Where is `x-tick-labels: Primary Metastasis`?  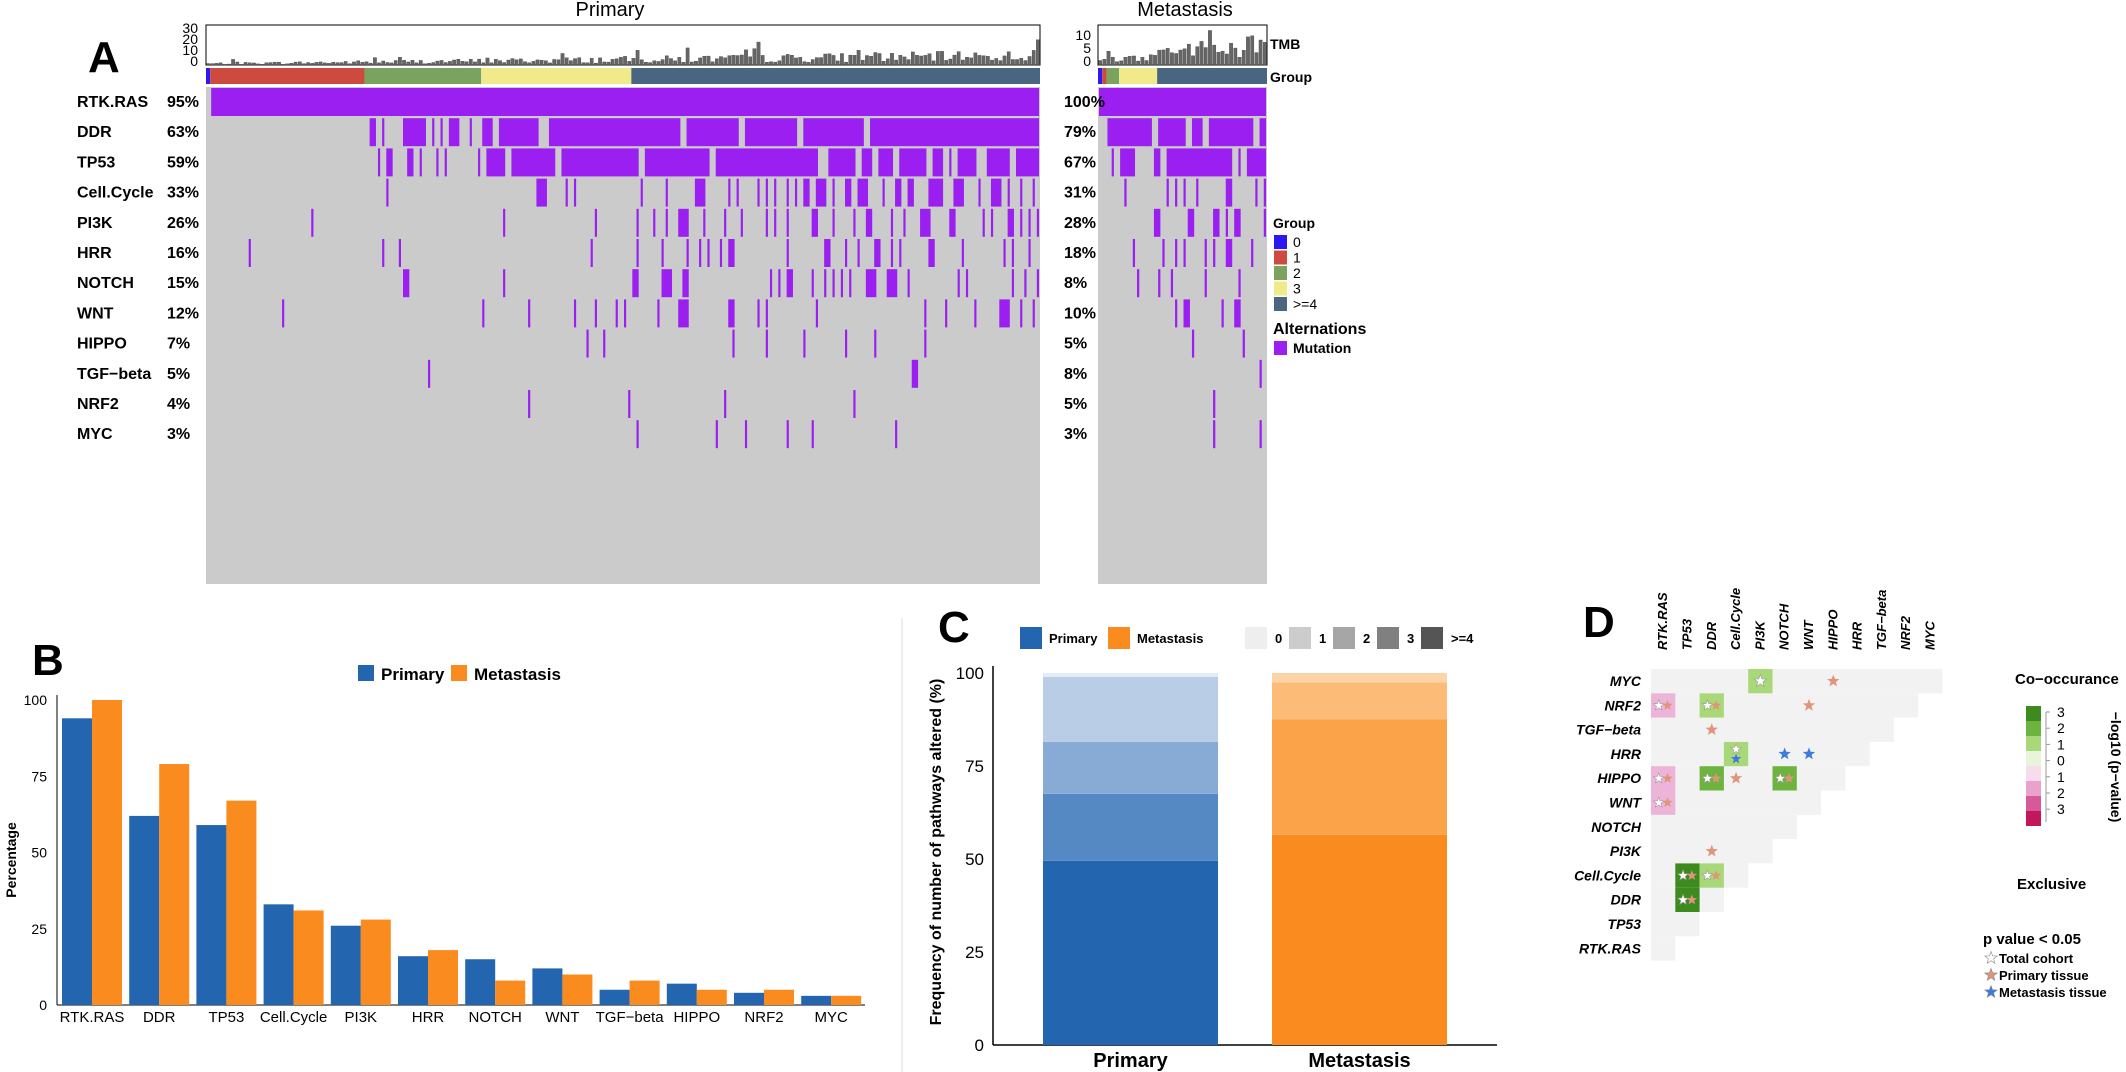
x-tick-labels: Primary Metastasis is located at coordinates (1251, 1061).